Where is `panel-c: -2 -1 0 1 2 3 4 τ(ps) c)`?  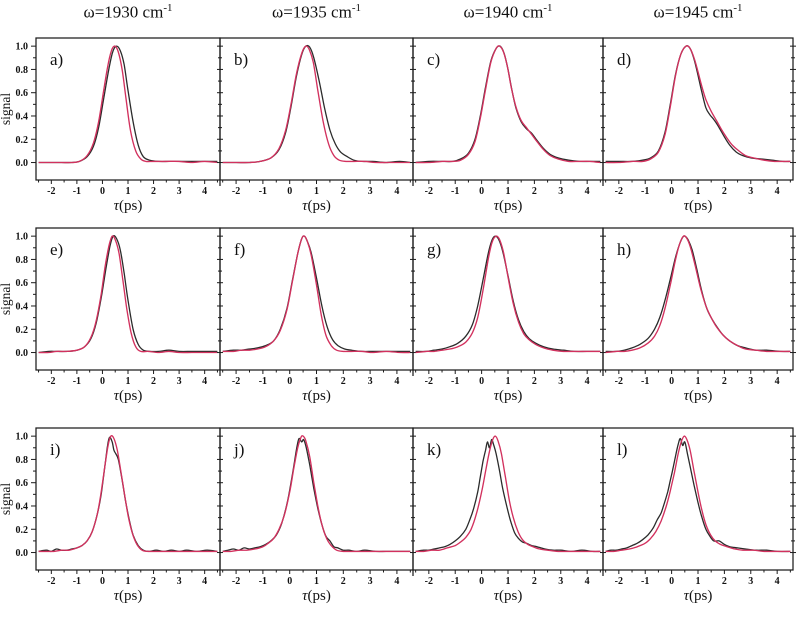 panel-c: -2 -1 0 1 2 3 4 τ(ps) c) is located at coordinates (507, 125).